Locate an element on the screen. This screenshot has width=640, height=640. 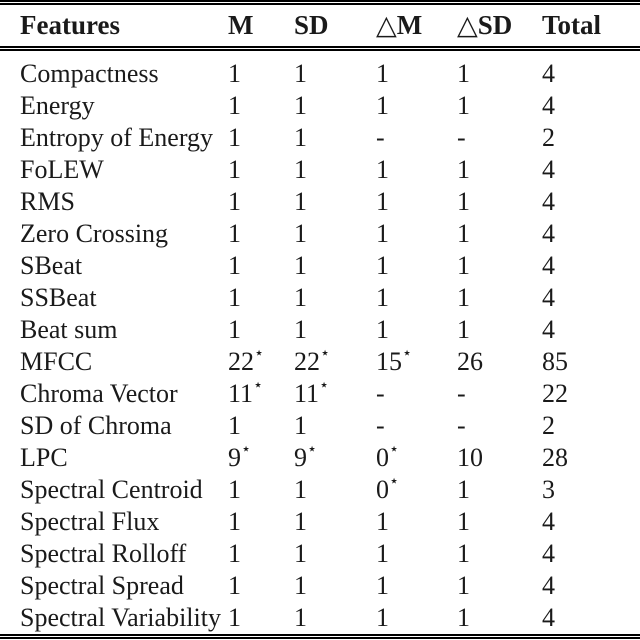
table-header-row: Features M SD △M △SD Total is located at coordinates (320, 26).